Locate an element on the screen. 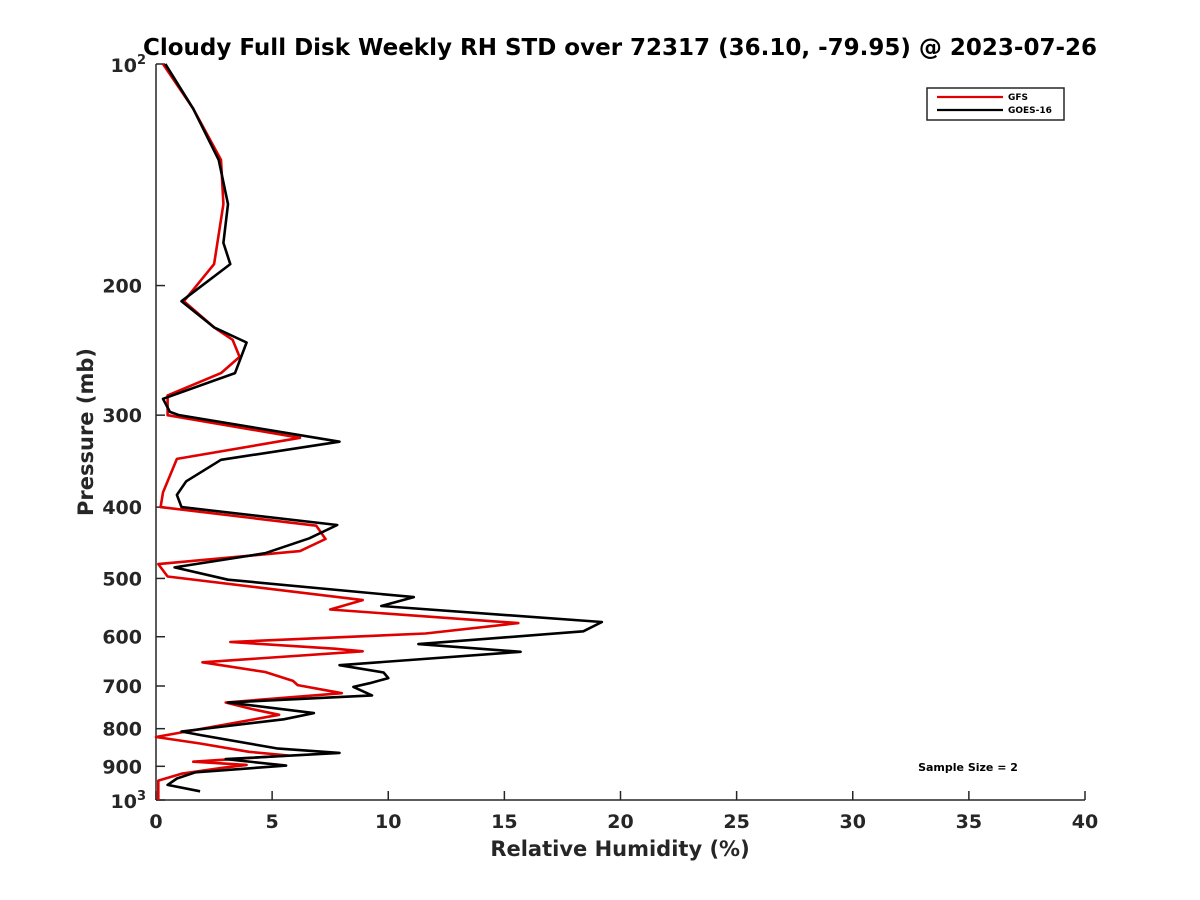  y-tick-label: 900 is located at coordinates (122, 767).